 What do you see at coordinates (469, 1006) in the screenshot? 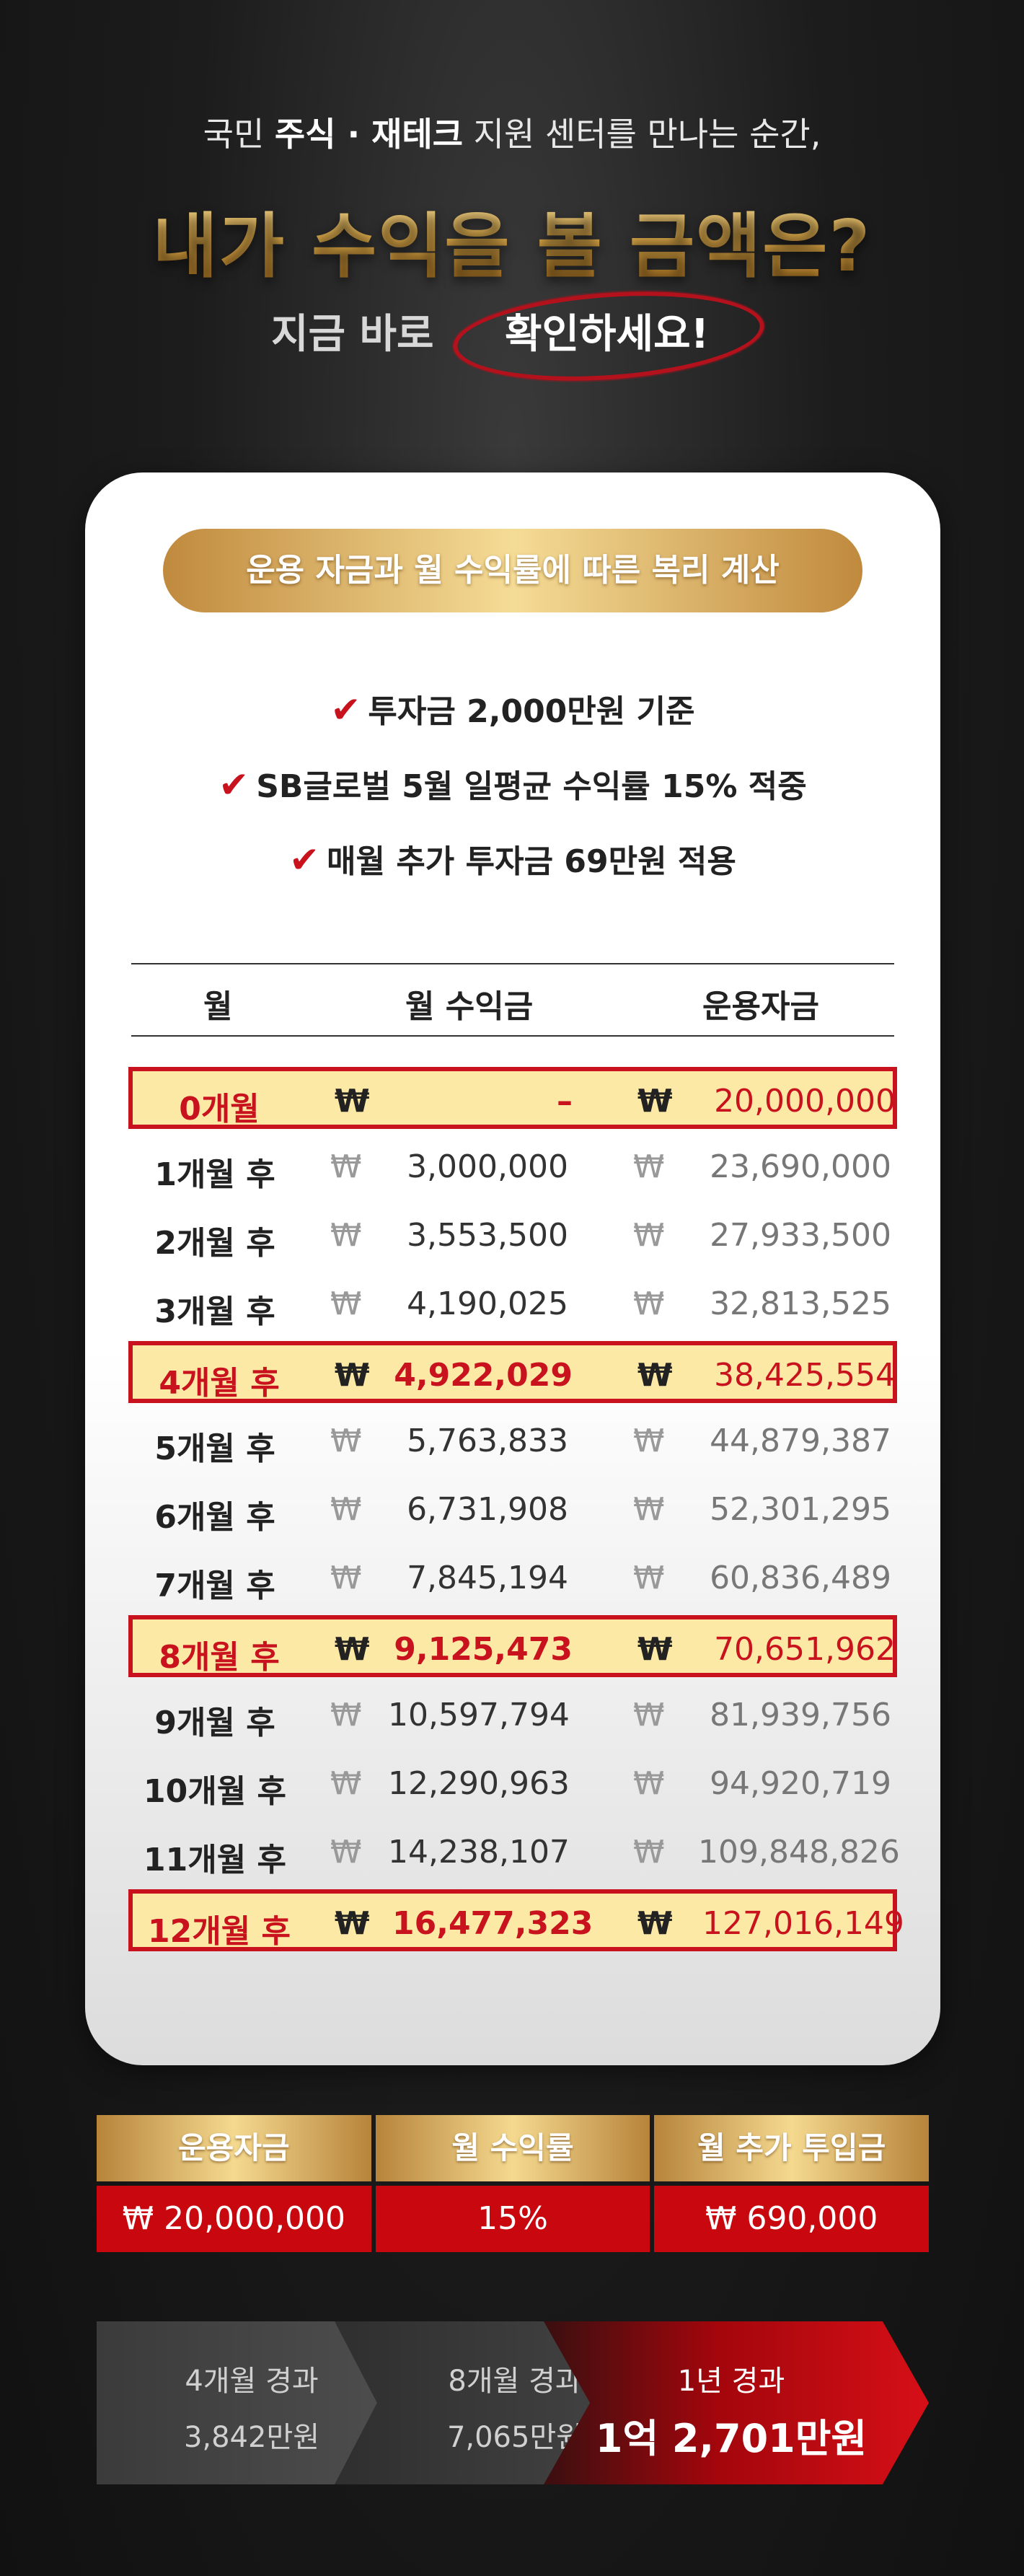
I see `header-profit: 월 수익금` at bounding box center [469, 1006].